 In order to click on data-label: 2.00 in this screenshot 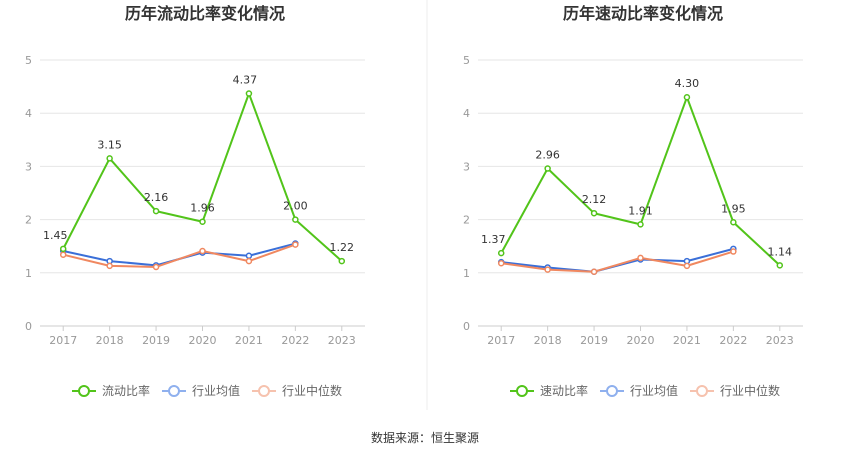, I will do `click(295, 206)`.